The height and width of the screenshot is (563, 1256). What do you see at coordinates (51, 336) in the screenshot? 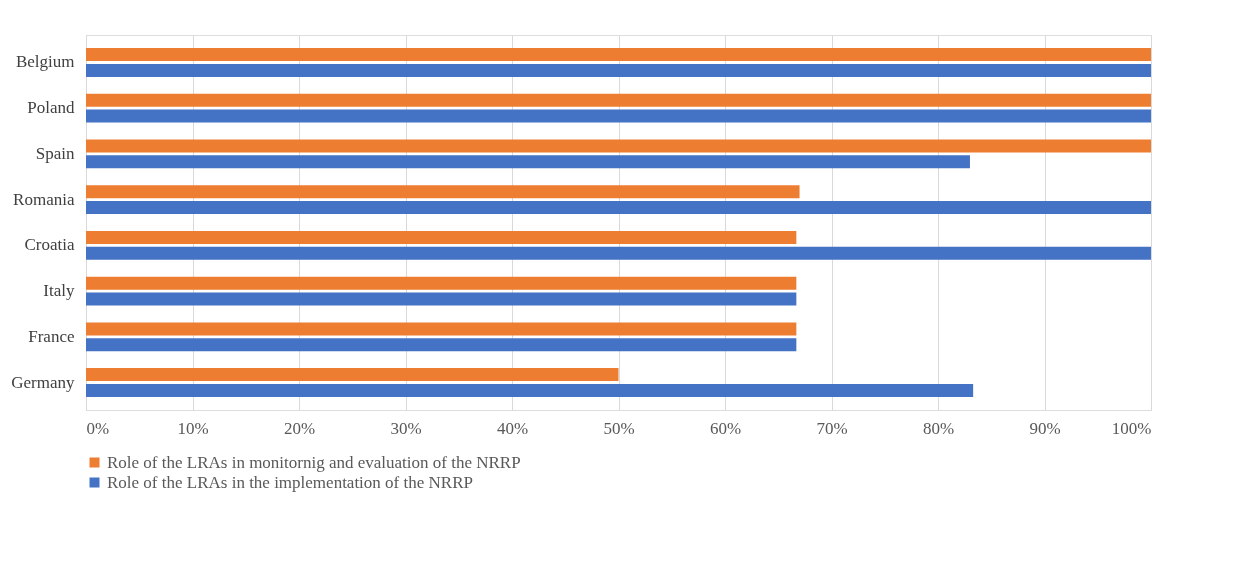
I see `y-tick-label: France` at bounding box center [51, 336].